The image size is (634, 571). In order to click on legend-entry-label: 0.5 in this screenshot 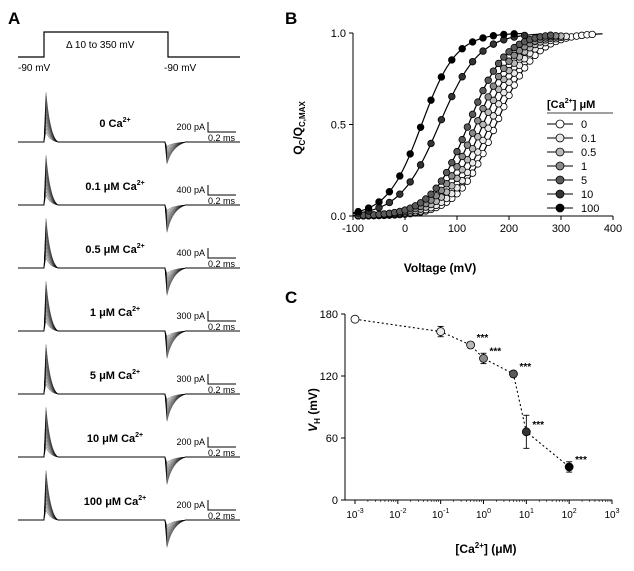, I will do `click(588, 153)`.